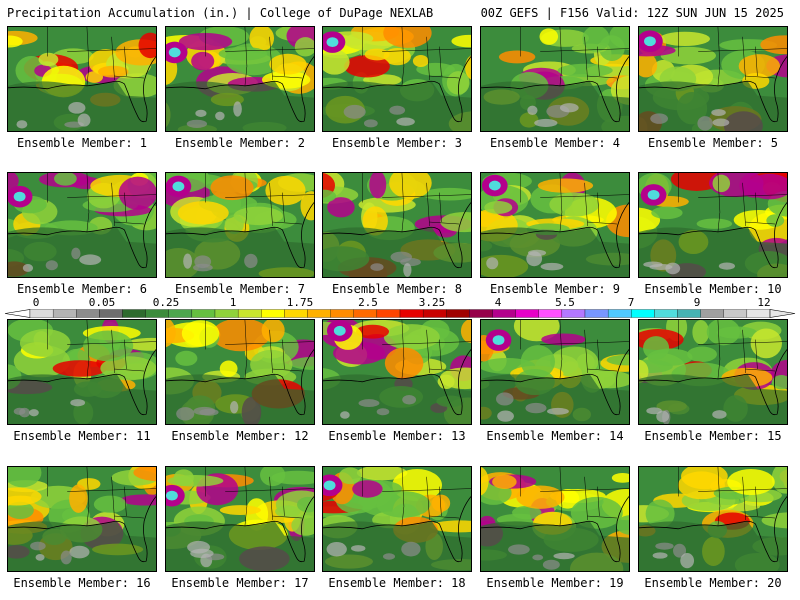 The height and width of the screenshot is (600, 800). Describe the element at coordinates (555, 143) in the screenshot. I see `ensemble-member-caption: Ensemble Member: 4` at that location.